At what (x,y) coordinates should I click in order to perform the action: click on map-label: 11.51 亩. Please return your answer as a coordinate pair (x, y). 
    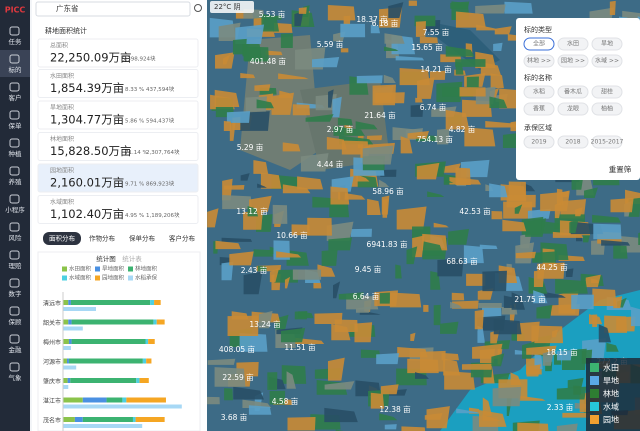
    Looking at the image, I should click on (300, 347).